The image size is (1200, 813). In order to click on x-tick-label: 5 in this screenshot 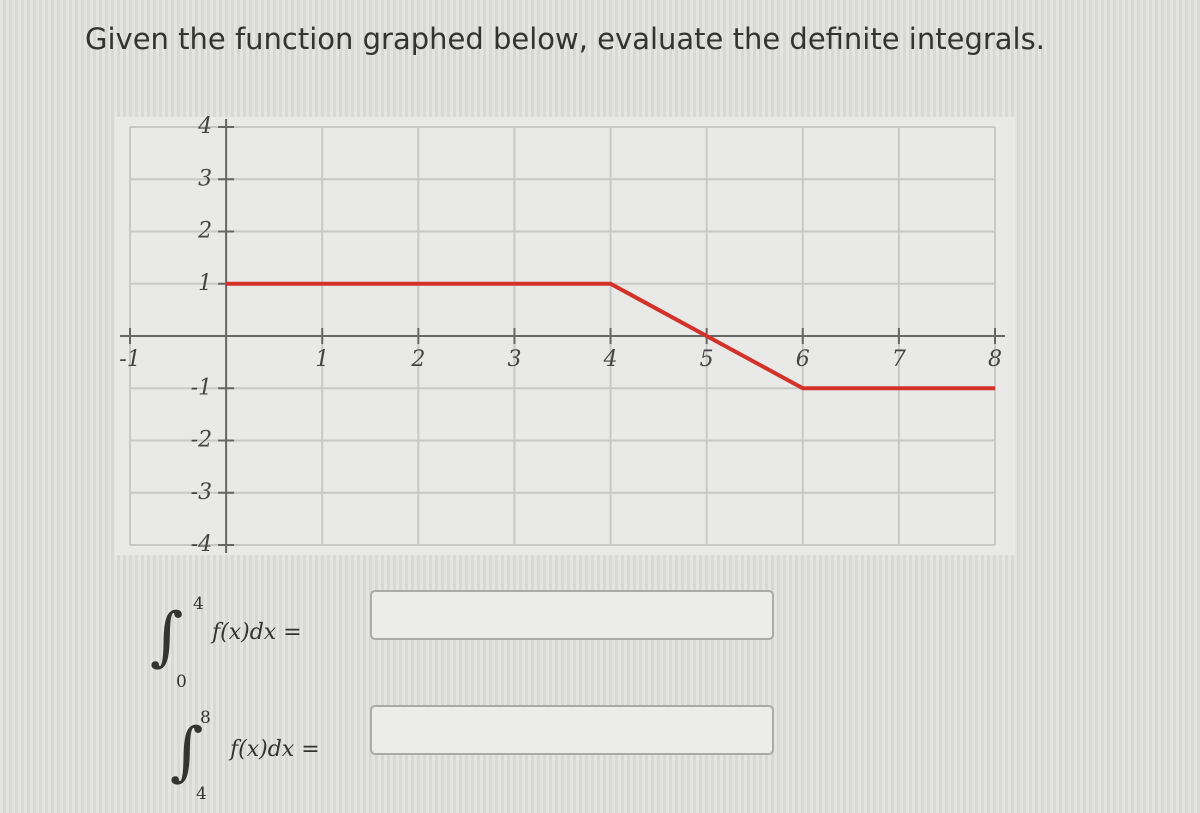, I will do `click(707, 359)`.